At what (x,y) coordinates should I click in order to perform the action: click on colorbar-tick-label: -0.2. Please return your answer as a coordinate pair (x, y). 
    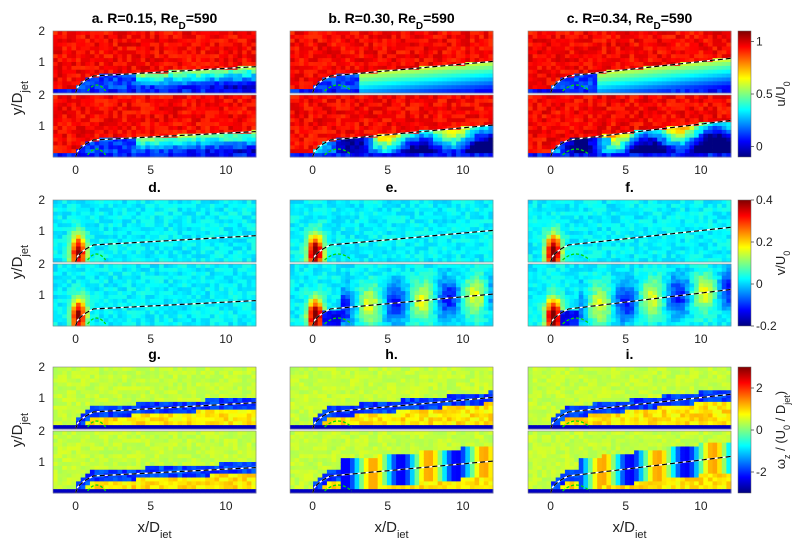
    Looking at the image, I should click on (766, 326).